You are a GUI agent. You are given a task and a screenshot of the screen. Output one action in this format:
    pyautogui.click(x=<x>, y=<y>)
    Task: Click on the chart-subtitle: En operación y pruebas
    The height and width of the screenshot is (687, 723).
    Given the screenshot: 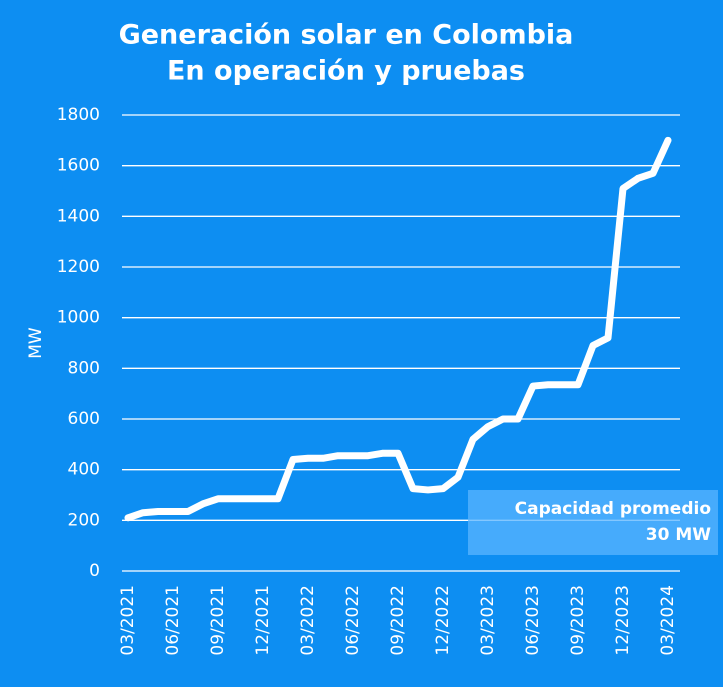 What is the action you would take?
    pyautogui.click(x=346, y=71)
    